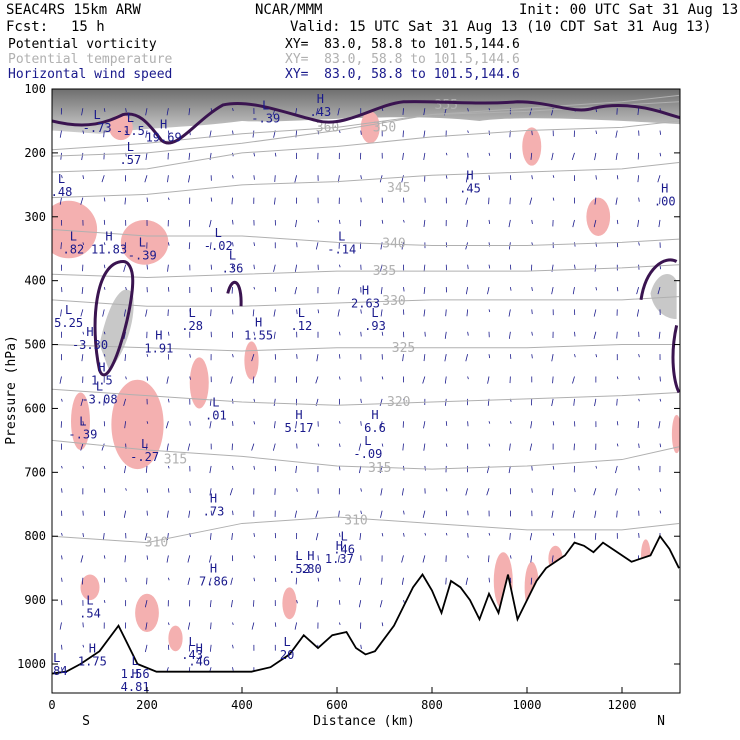  I want to click on extremum-marker: L.84, so click(60, 664).